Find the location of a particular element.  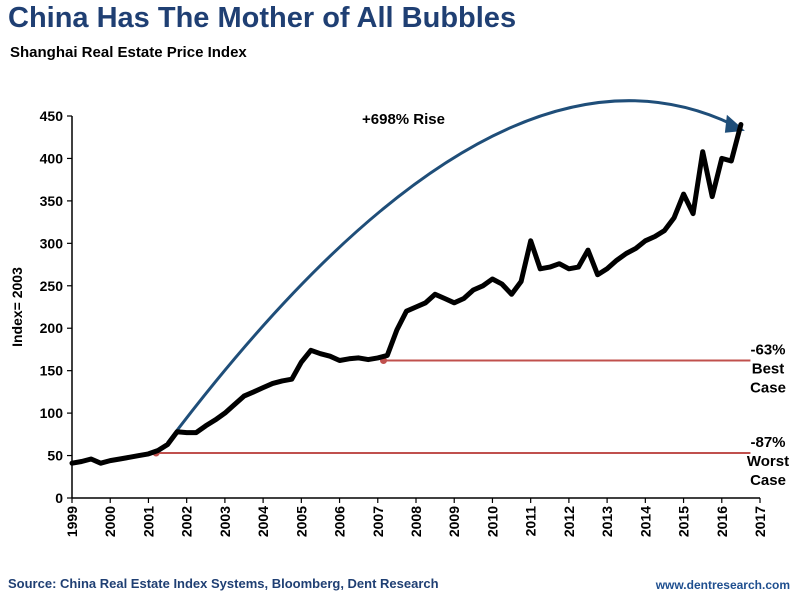

y-tick-label: 100 is located at coordinates (52, 413).